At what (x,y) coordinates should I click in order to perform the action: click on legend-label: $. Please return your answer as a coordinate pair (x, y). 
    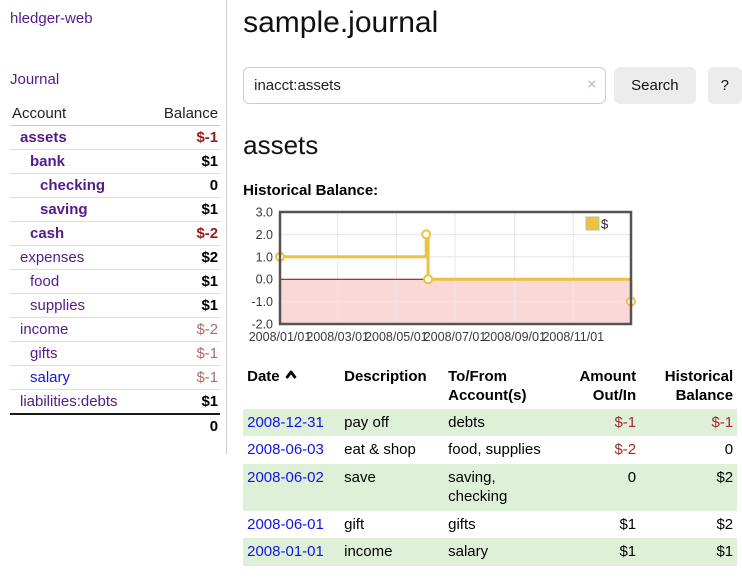
    Looking at the image, I should click on (605, 224).